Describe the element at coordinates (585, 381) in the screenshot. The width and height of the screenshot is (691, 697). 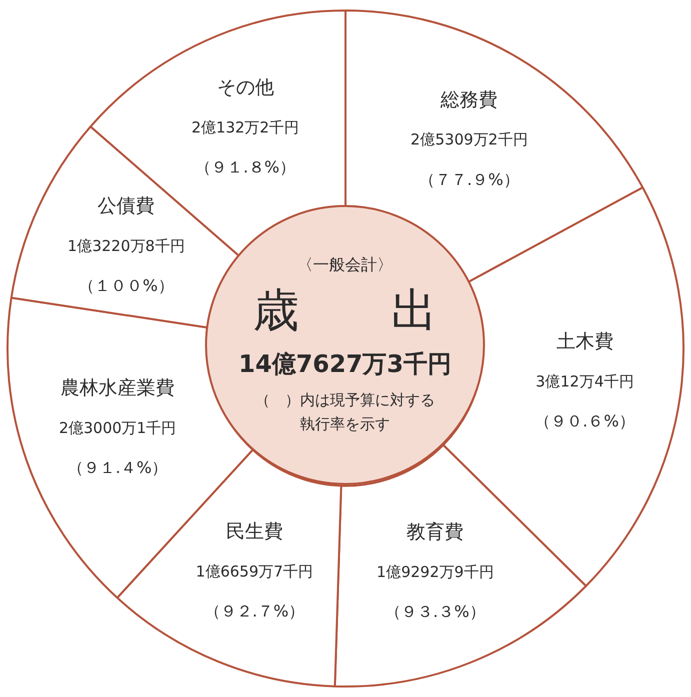
I see `text: 3億12万4千円` at that location.